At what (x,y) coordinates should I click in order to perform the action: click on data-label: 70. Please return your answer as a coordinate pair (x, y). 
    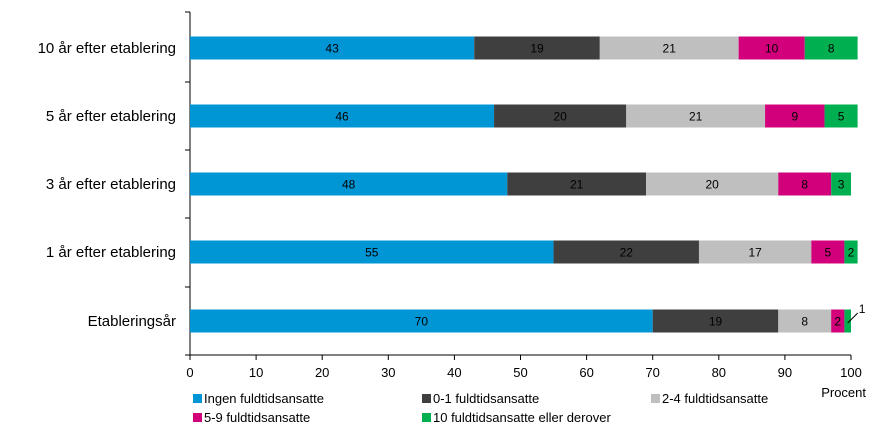
    Looking at the image, I should click on (422, 322).